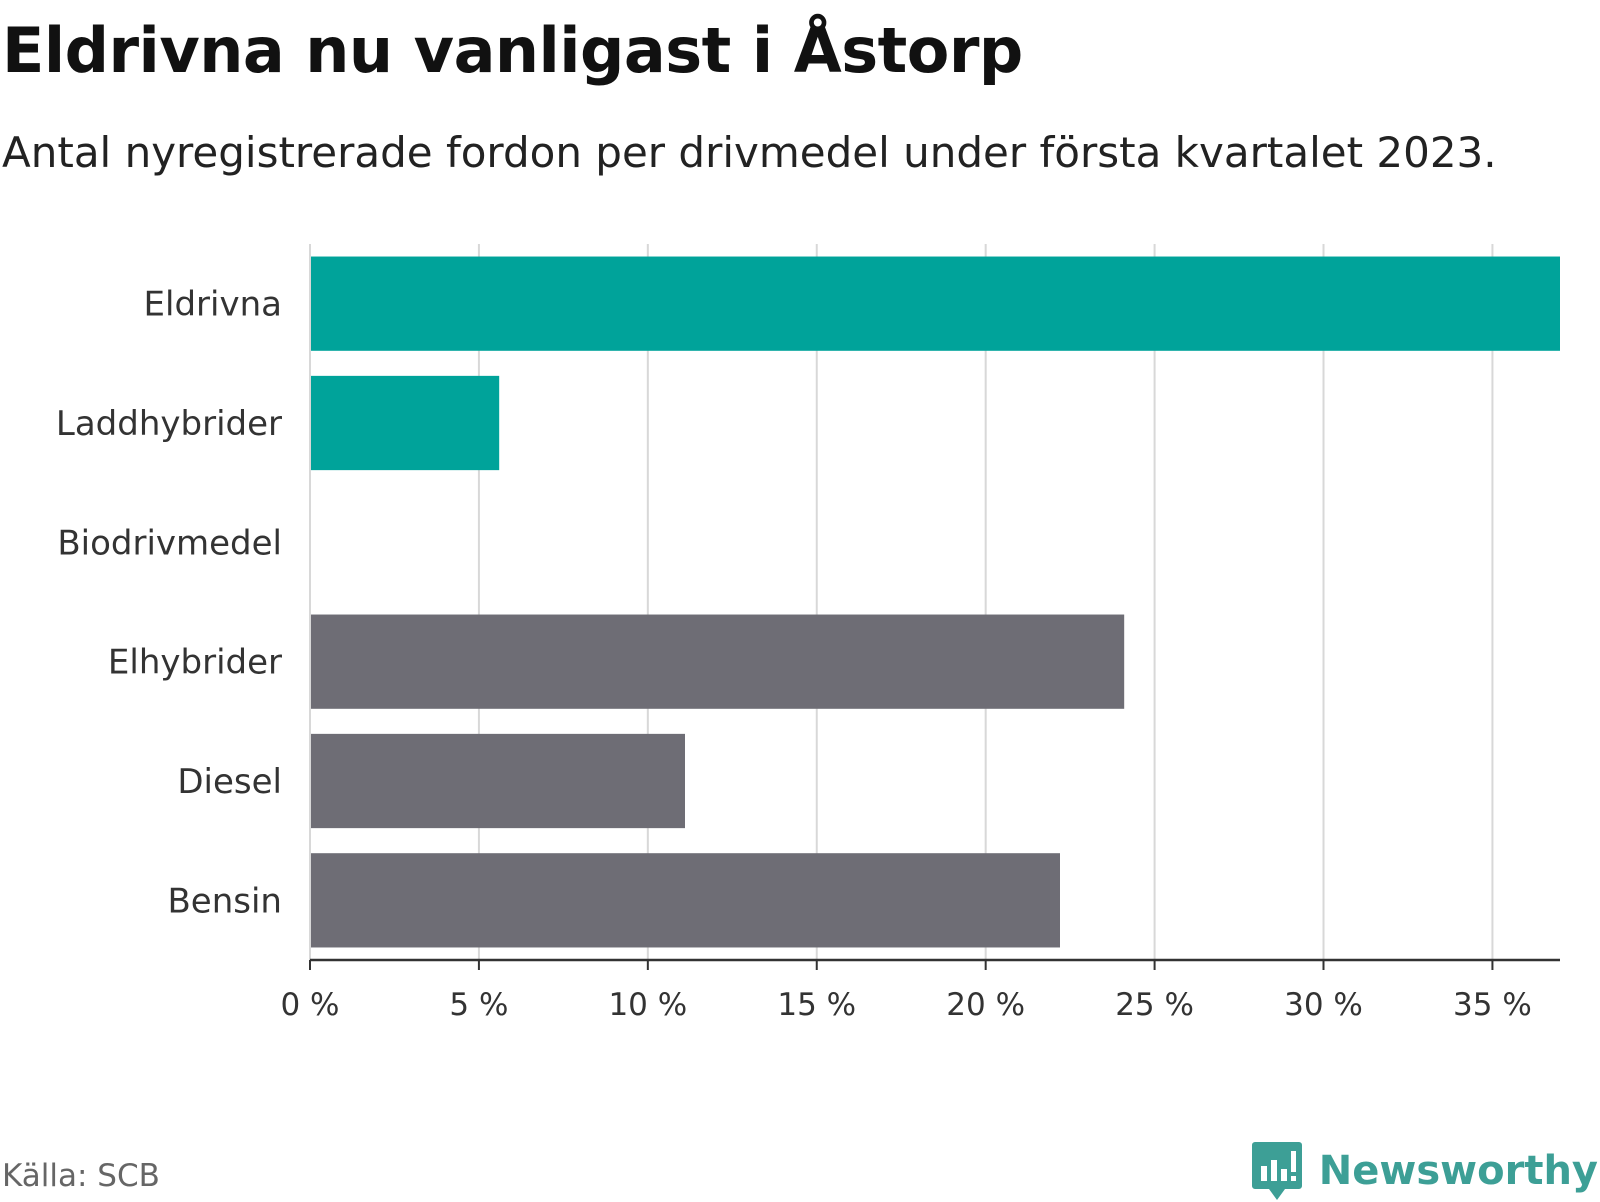  I want to click on newsworthy-logo-icon, so click(1276, 1171).